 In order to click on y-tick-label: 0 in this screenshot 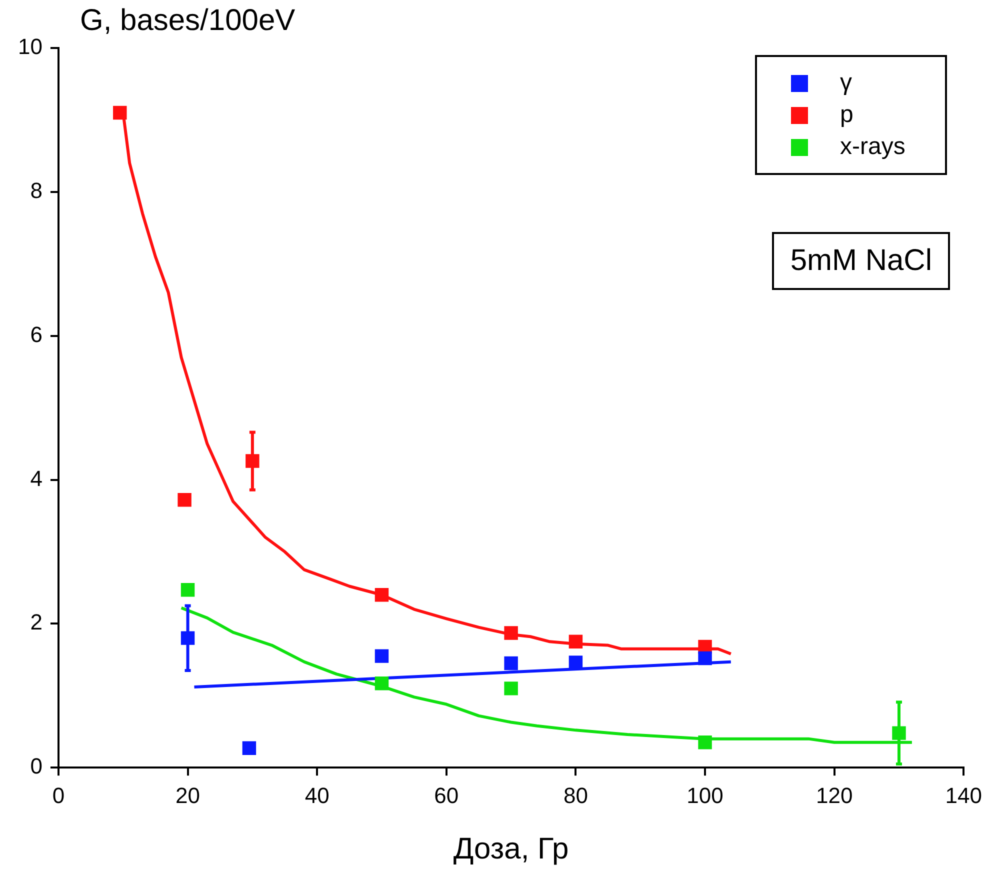, I will do `click(36, 766)`.